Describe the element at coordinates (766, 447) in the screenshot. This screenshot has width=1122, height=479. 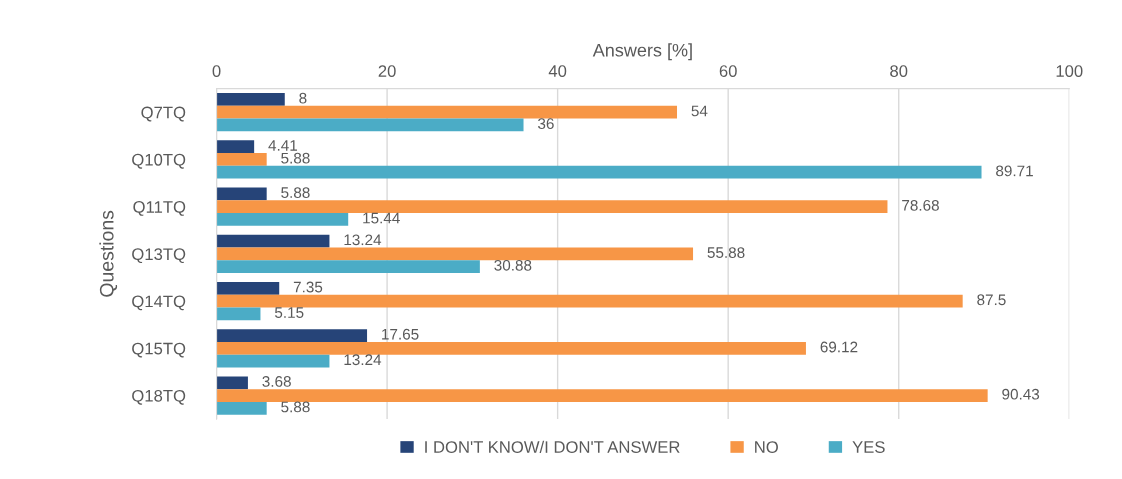
I see `legend-label: NO` at that location.